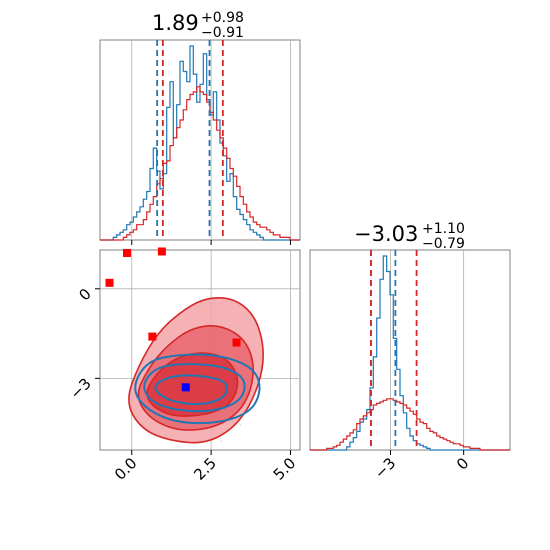  I want to click on title-p2: −3.03 +1.10 −0.79, so click(409, 236).